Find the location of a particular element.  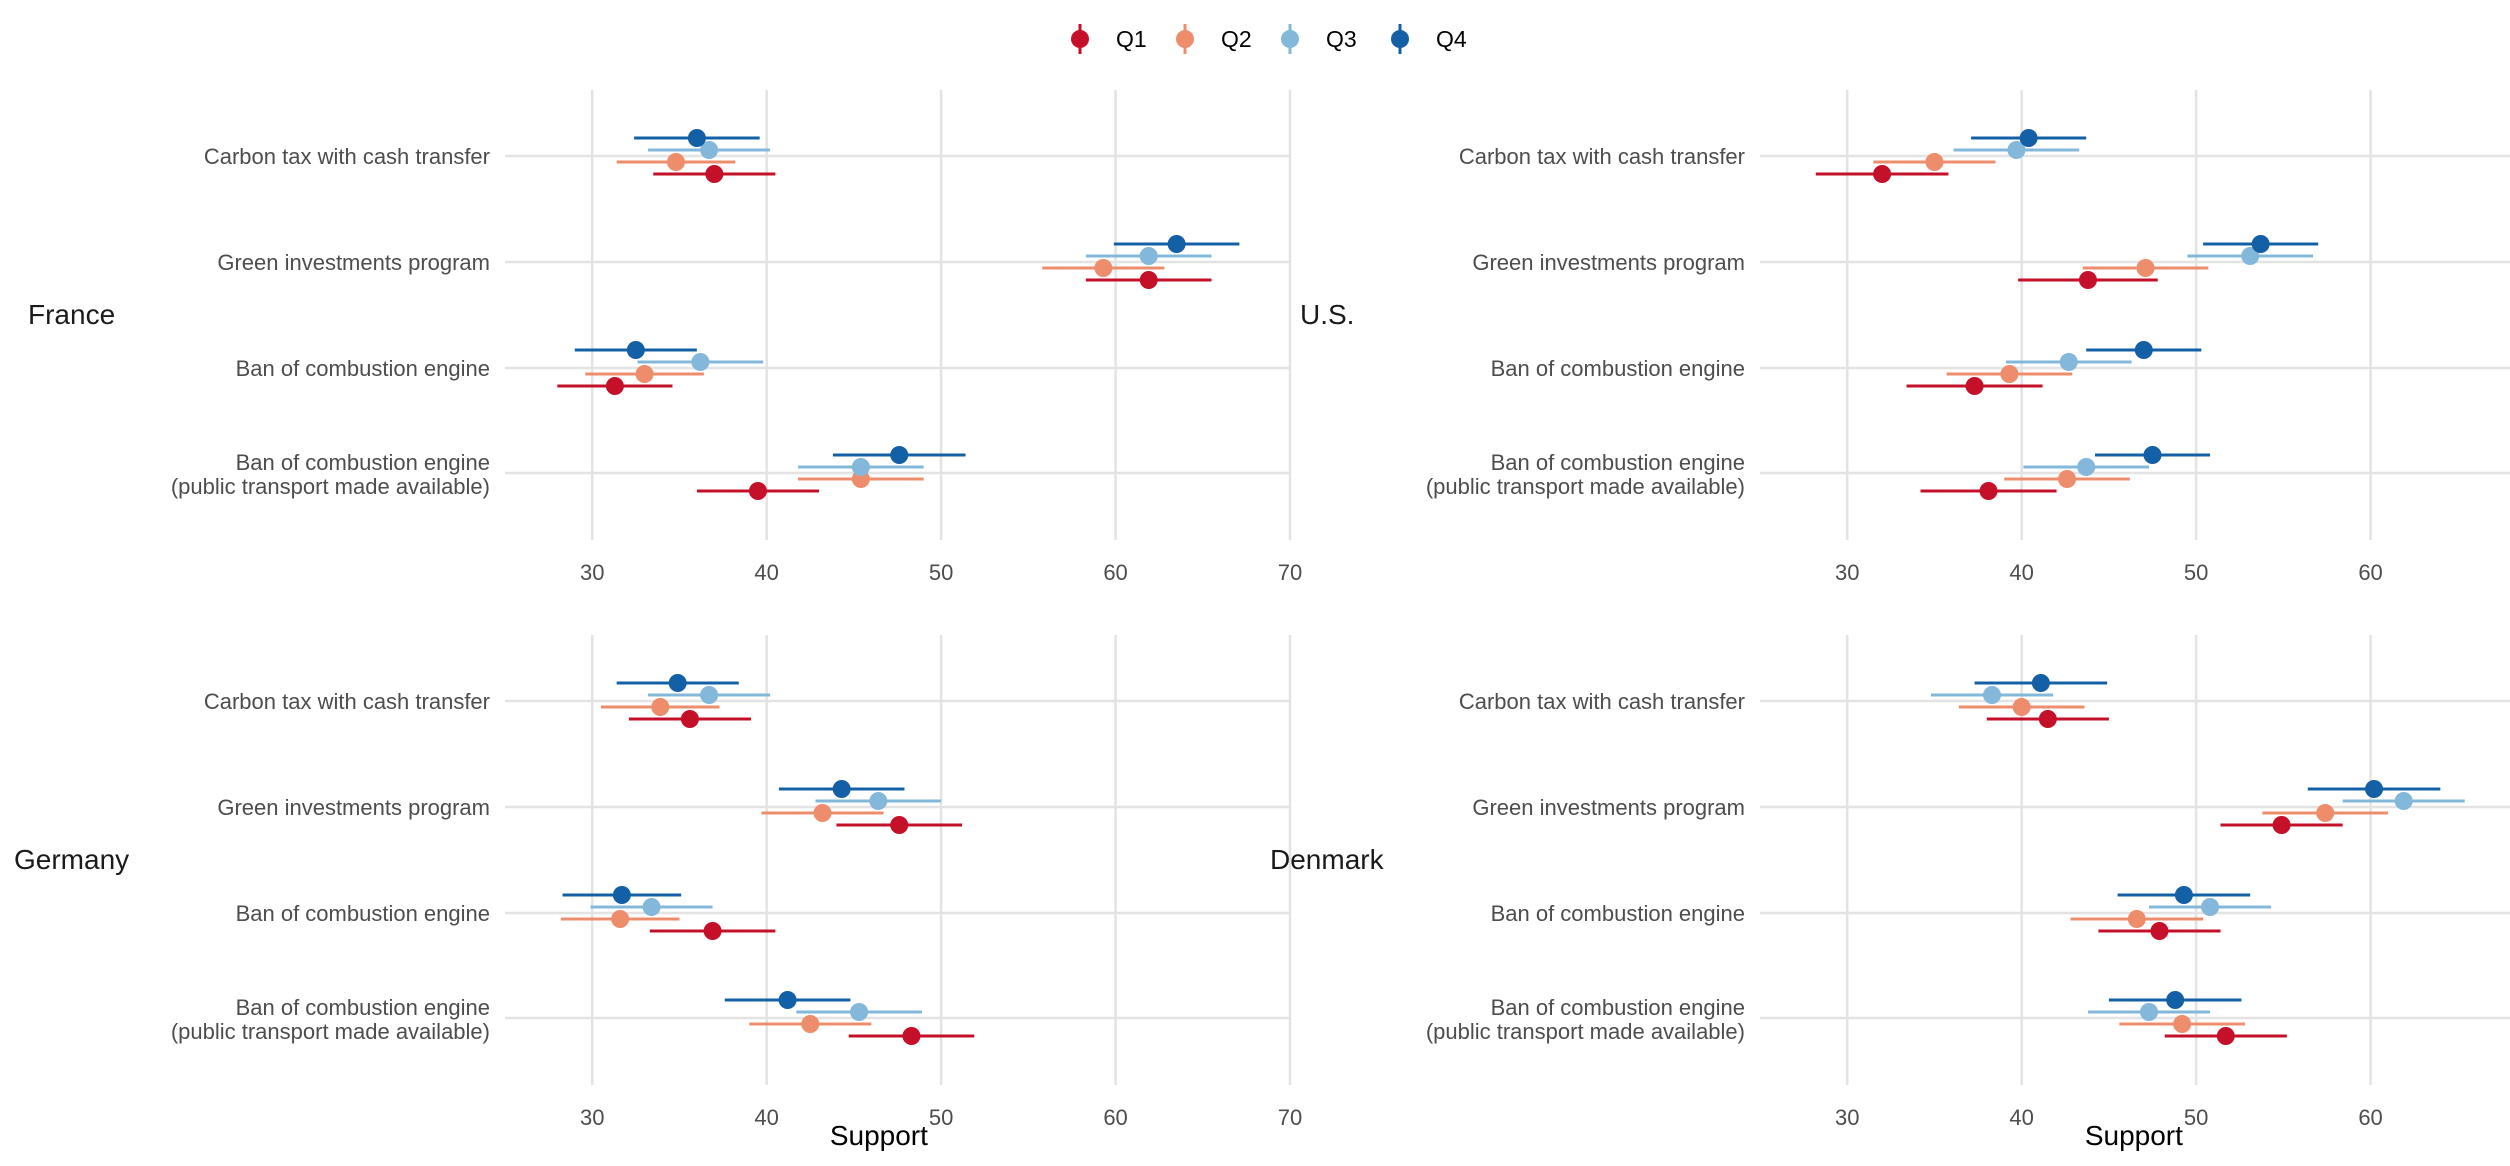

legend: Q1 Q2 Q3 Q4 is located at coordinates (1269, 39).